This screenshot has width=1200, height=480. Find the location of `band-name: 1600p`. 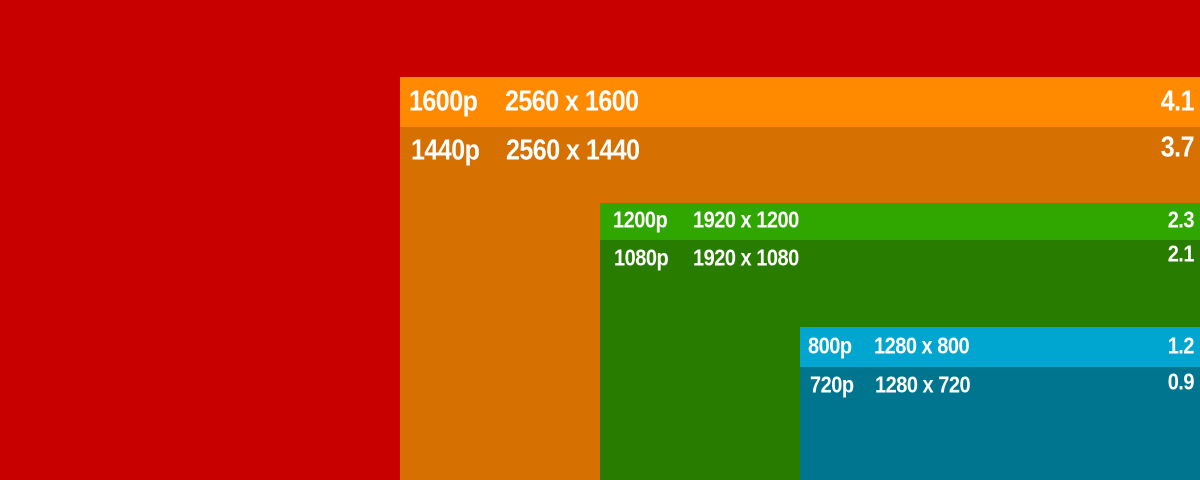

band-name: 1600p is located at coordinates (443, 101).